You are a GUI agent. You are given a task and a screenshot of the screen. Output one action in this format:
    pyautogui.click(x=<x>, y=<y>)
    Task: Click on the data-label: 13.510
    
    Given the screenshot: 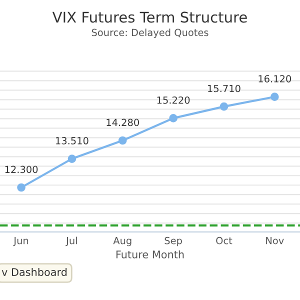 What is the action you would take?
    pyautogui.click(x=72, y=140)
    